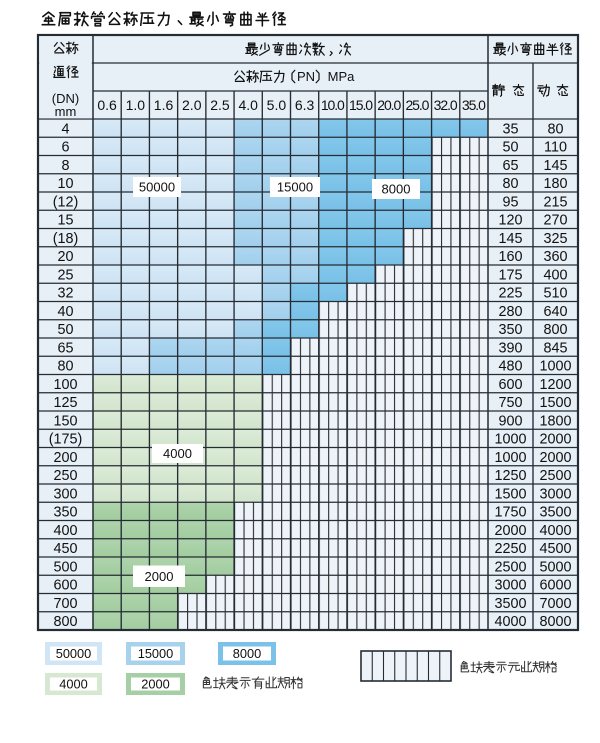  I want to click on svg-text: 2.5, so click(220, 105).